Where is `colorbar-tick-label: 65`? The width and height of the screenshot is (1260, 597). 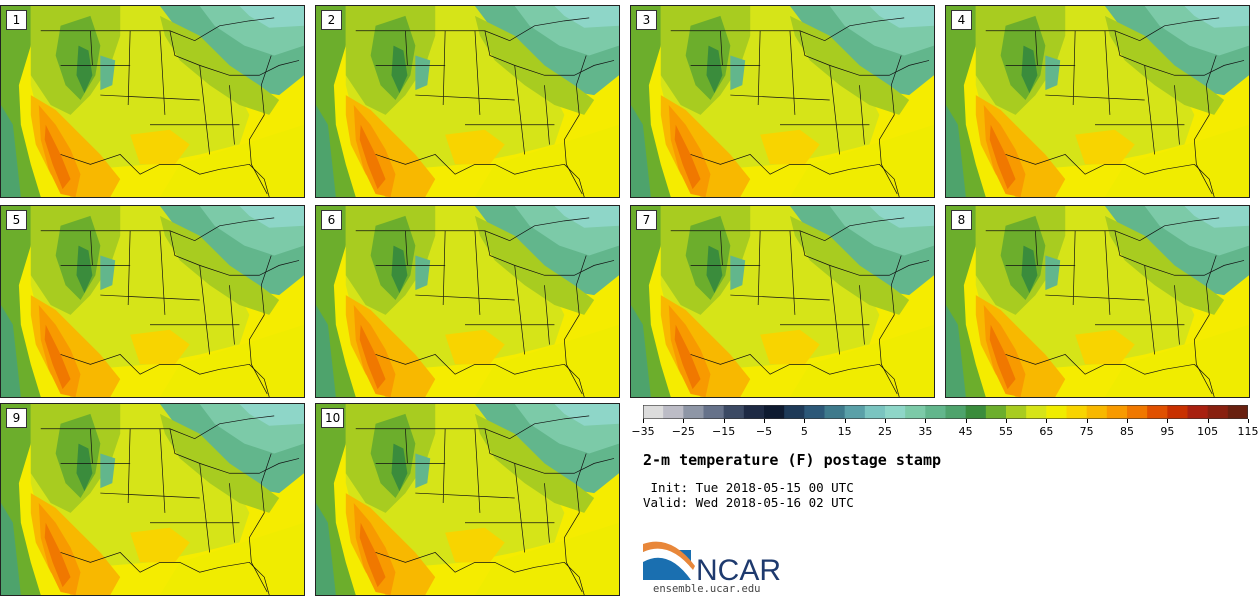 colorbar-tick-label: 65 is located at coordinates (1046, 431).